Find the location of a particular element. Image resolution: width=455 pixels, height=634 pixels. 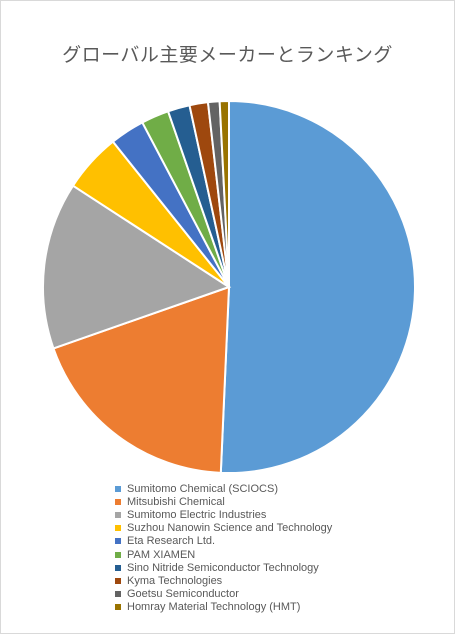

legend-item: Sino Nitride Semiconductor Technology is located at coordinates (223, 567).